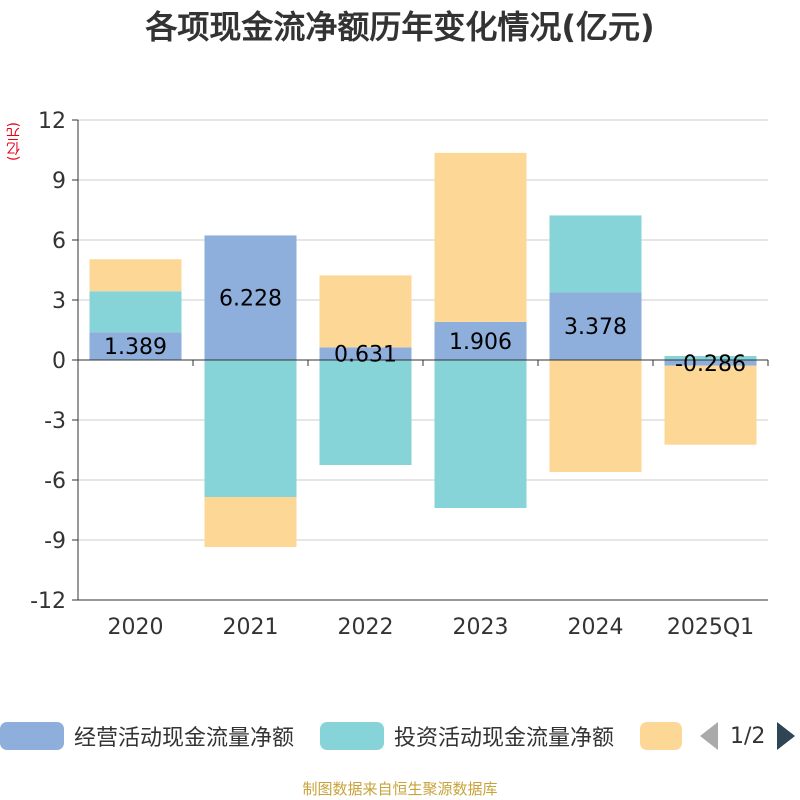 This screenshot has width=800, height=800. Describe the element at coordinates (250, 428) in the screenshot. I see `bar-investing-2021` at that location.